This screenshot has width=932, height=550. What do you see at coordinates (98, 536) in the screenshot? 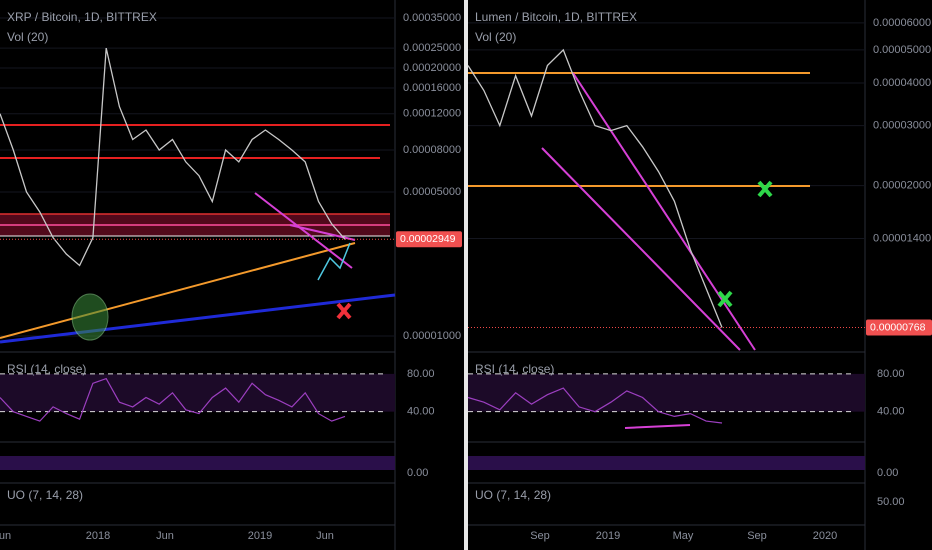
I see `x-tick-label: 2018` at bounding box center [98, 536].